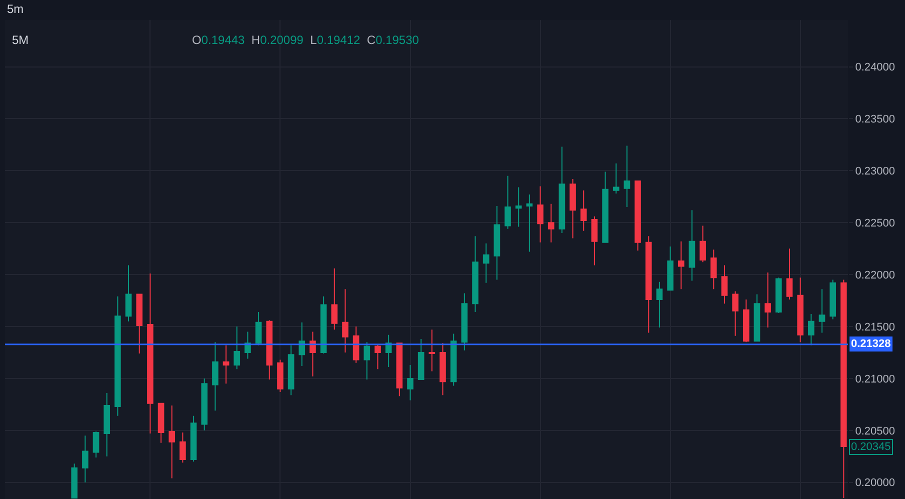 This screenshot has width=905, height=499. I want to click on y-tick-label: 0.23000, so click(875, 172).